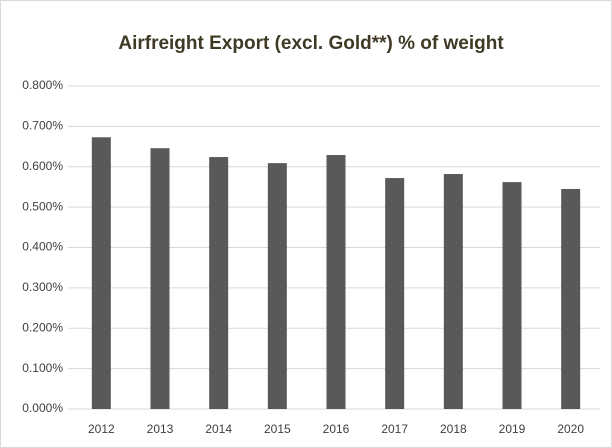  What do you see at coordinates (101, 429) in the screenshot?
I see `x-tick-label: 2012` at bounding box center [101, 429].